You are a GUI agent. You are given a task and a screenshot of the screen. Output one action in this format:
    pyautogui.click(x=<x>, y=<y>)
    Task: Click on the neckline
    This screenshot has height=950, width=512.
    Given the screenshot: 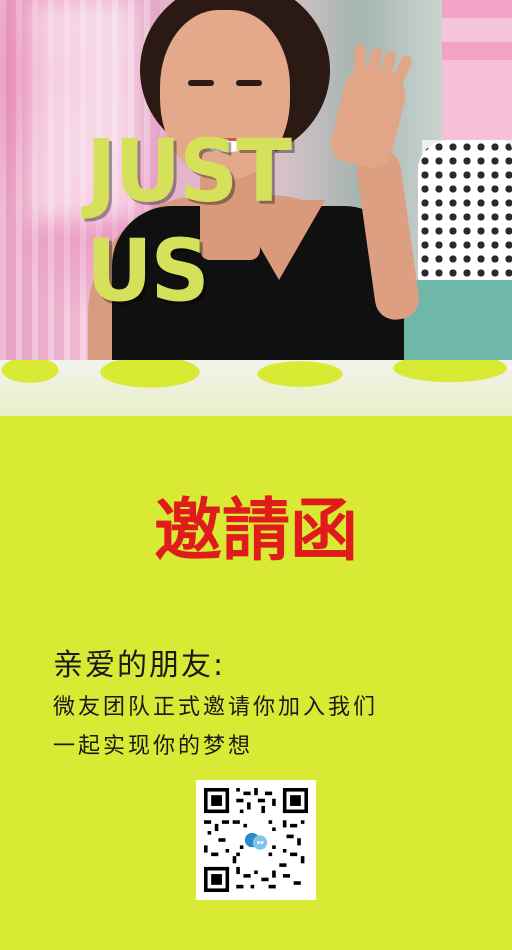 What is the action you would take?
    pyautogui.click(x=279, y=240)
    